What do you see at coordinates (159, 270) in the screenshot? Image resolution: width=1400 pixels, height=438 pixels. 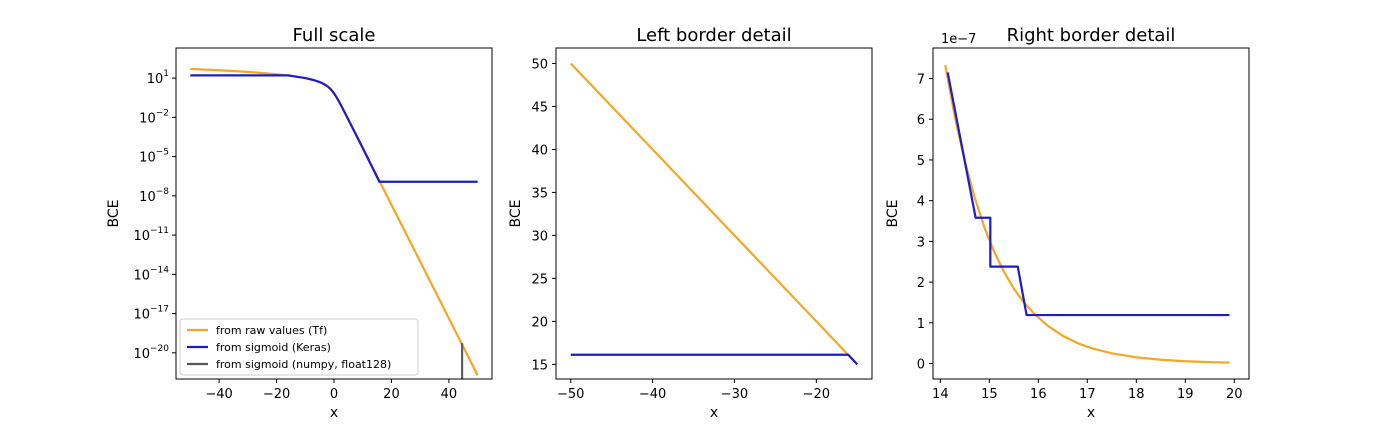 I see `y-tick-exponent: −14` at bounding box center [159, 270].